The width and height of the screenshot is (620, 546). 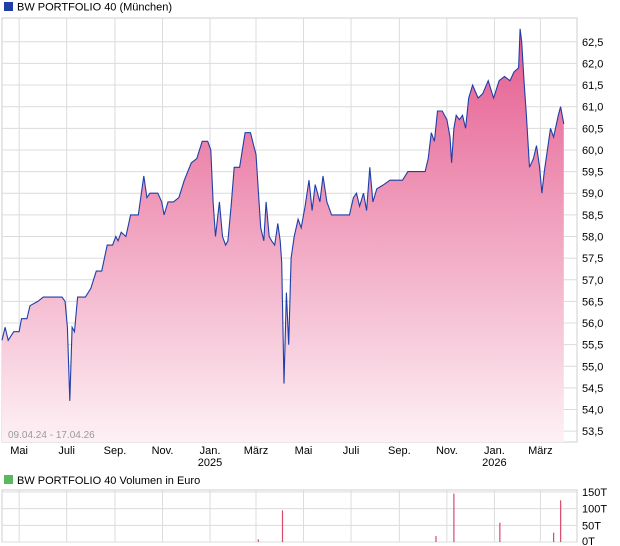 What do you see at coordinates (8, 6) in the screenshot?
I see `legend-swatch-price` at bounding box center [8, 6].